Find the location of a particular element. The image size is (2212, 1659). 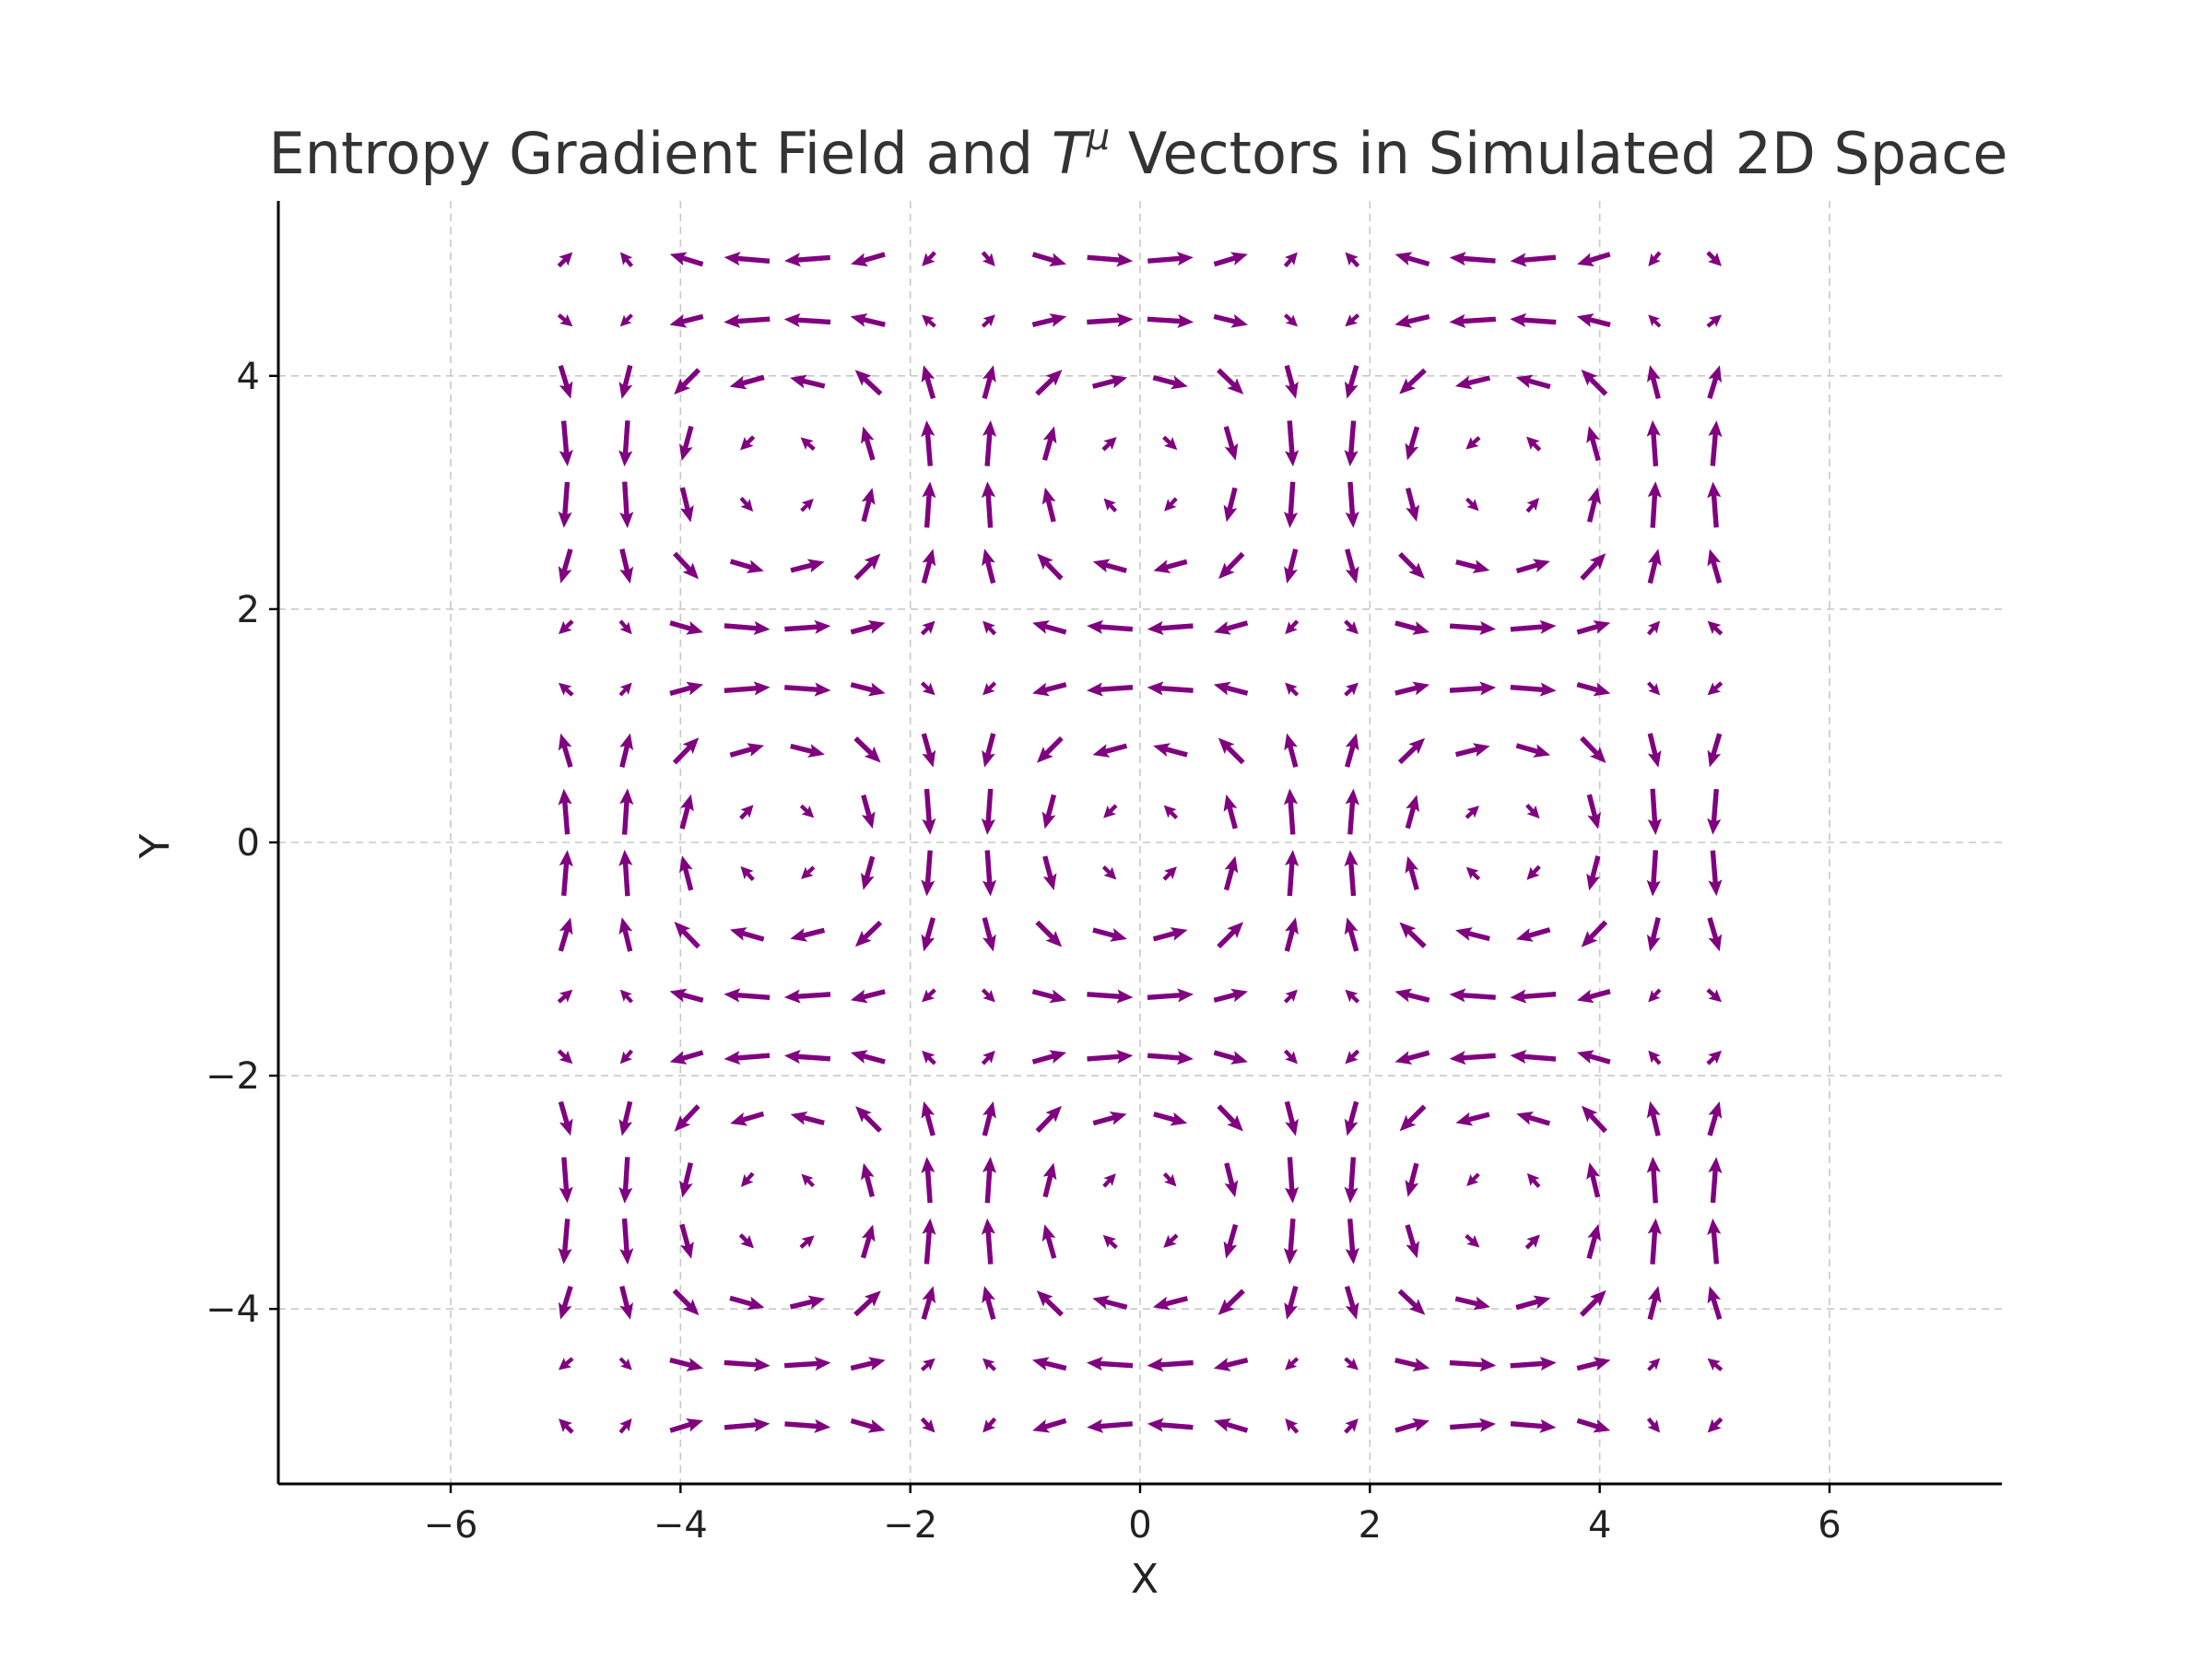

x-axis-label: X is located at coordinates (1145, 1579).